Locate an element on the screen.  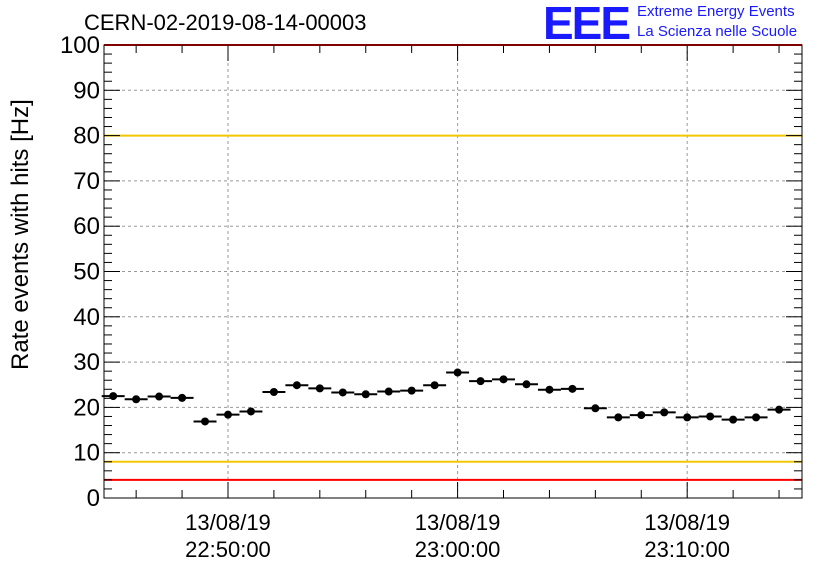
y-tick-label: 10 is located at coordinates (86, 453).